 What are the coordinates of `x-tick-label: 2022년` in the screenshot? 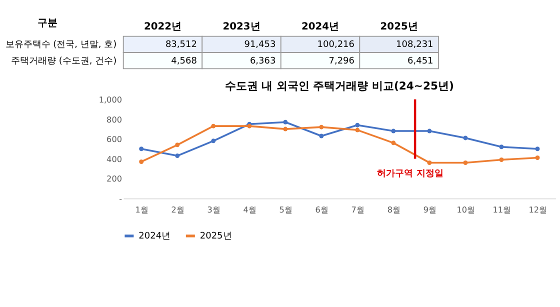 It's located at (163, 27).